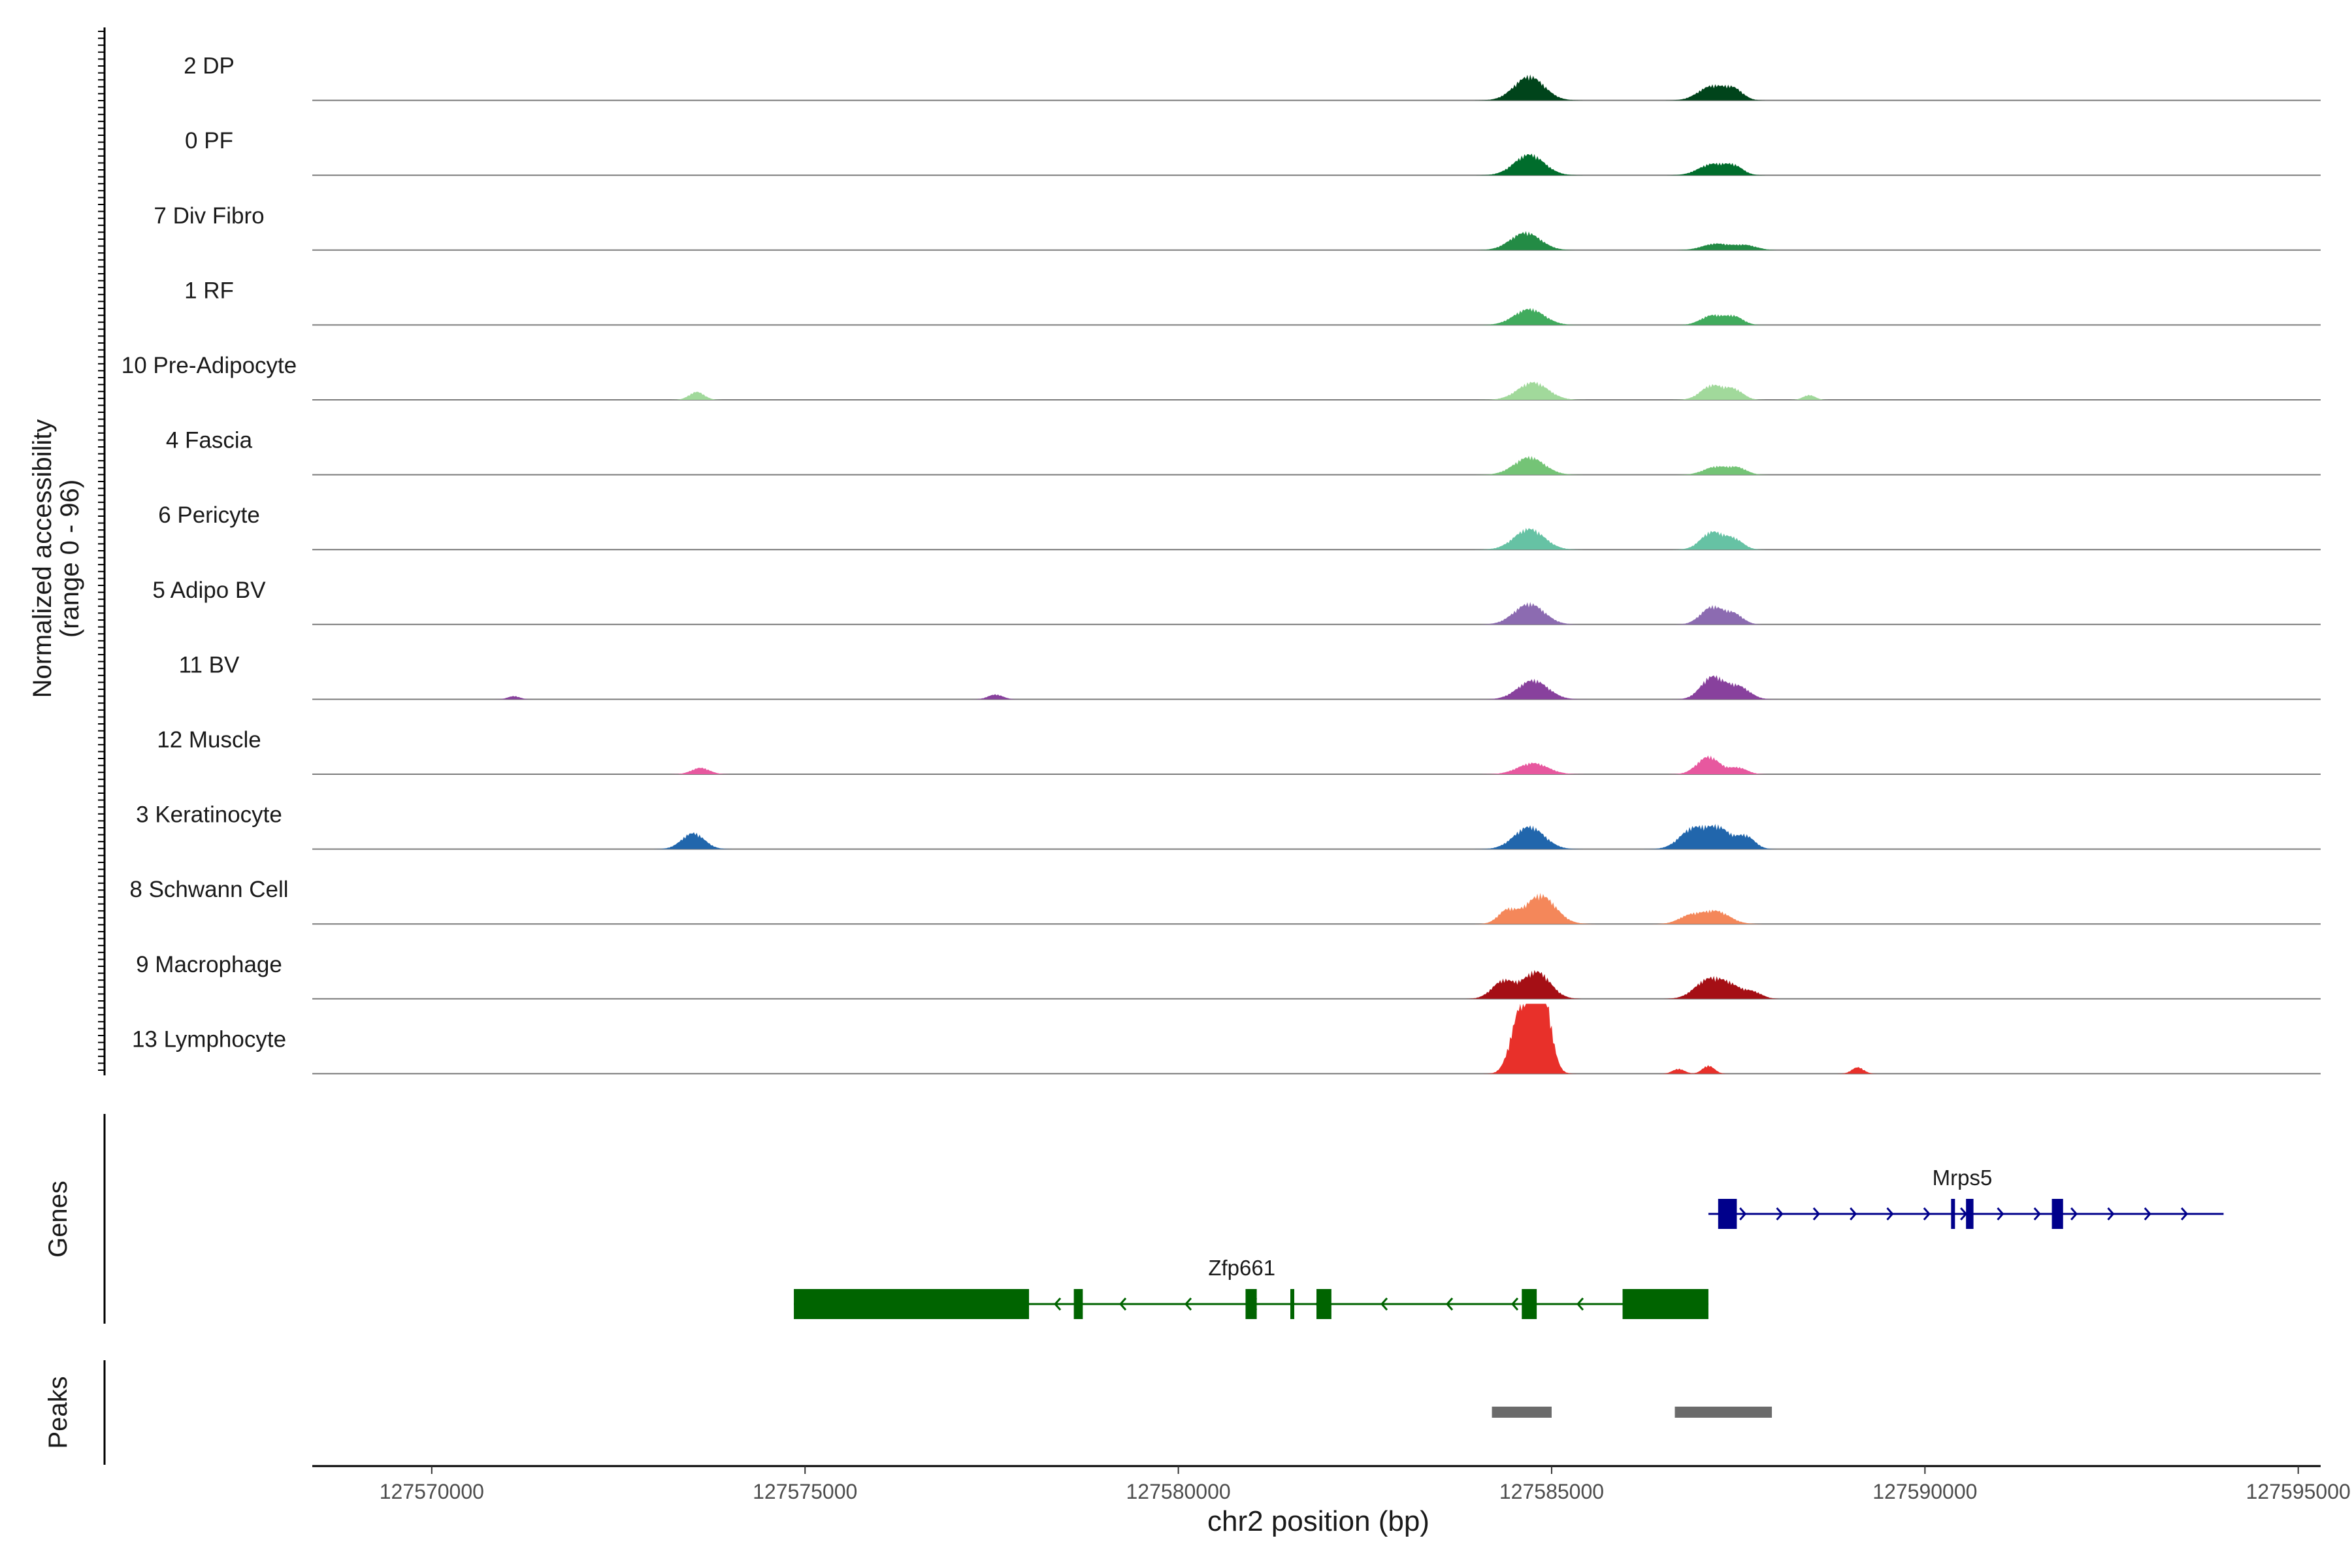  Describe the element at coordinates (209, 440) in the screenshot. I see `track-label: 4 Fascia` at that location.